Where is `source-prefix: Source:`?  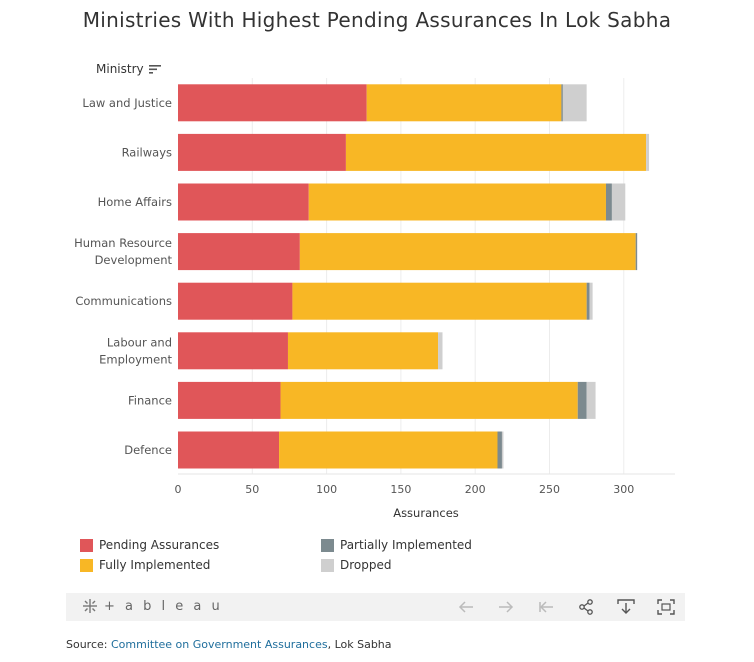 source-prefix: Source: is located at coordinates (88, 644).